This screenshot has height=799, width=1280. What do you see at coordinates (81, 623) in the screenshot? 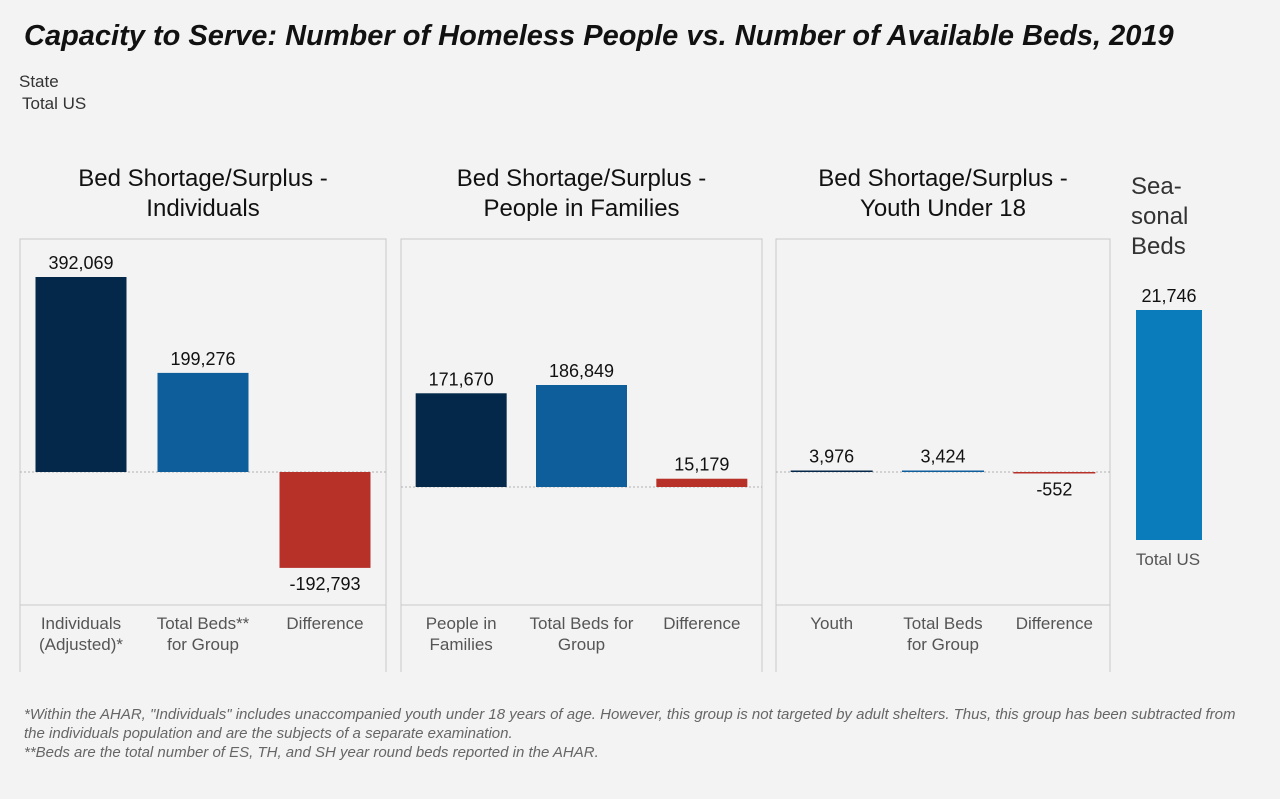
I see `category-label: Individuals` at bounding box center [81, 623].